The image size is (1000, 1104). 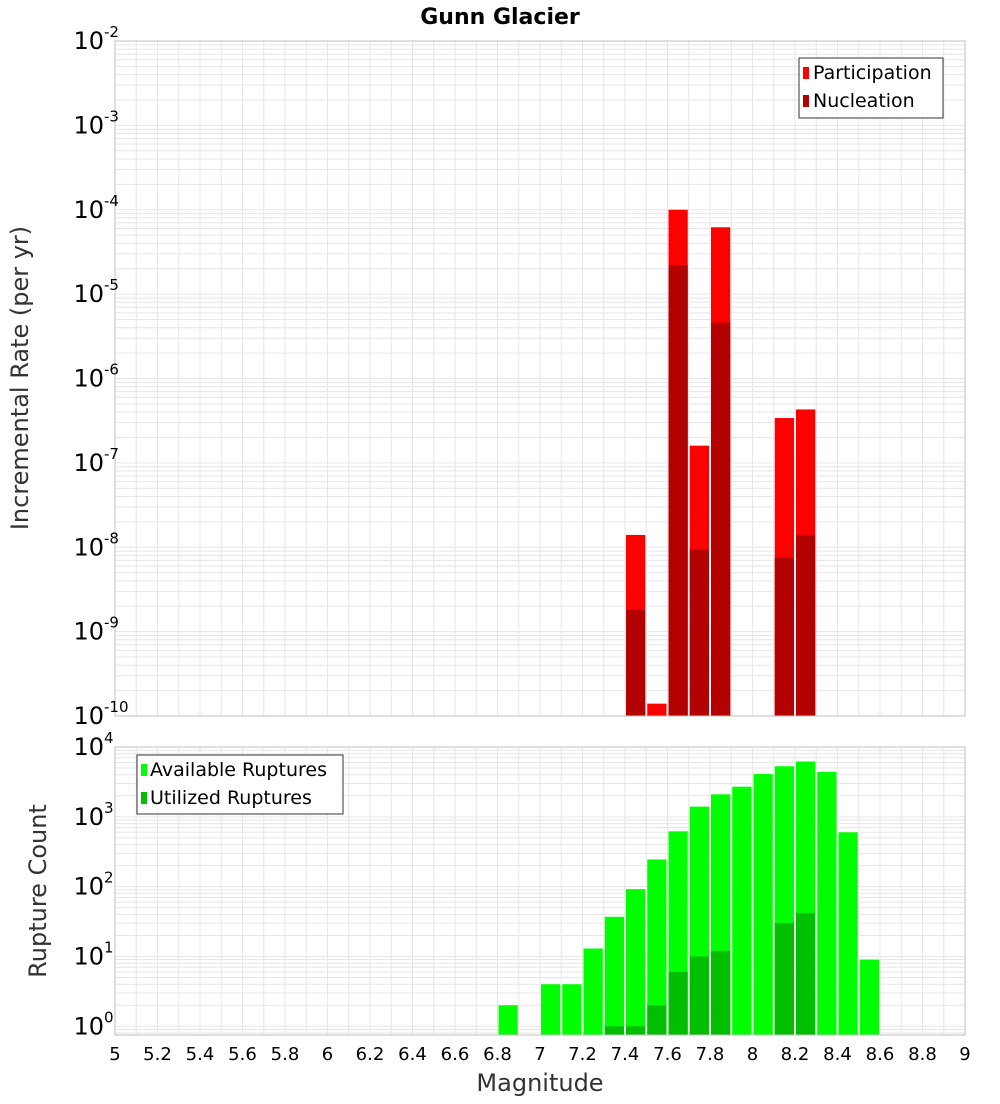 What do you see at coordinates (625, 1054) in the screenshot?
I see `x-tick-label: 7.4` at bounding box center [625, 1054].